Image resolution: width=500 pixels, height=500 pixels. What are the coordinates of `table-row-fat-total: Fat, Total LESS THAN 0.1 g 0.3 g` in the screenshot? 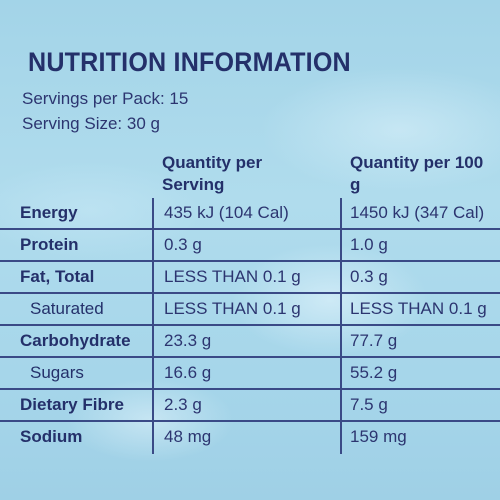 It's located at (250, 278).